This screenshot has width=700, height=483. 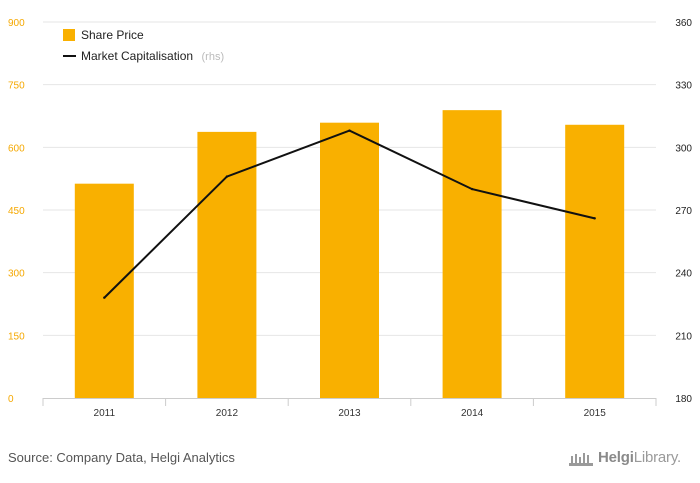 I want to click on market-cap-point-2012, so click(x=227, y=176).